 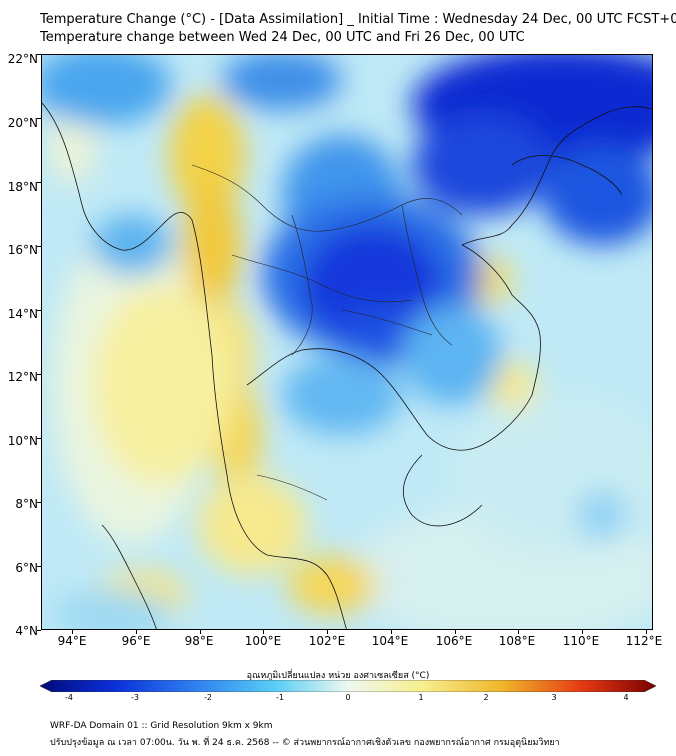 What do you see at coordinates (26, 631) in the screenshot?
I see `lat-label: 4°N` at bounding box center [26, 631].